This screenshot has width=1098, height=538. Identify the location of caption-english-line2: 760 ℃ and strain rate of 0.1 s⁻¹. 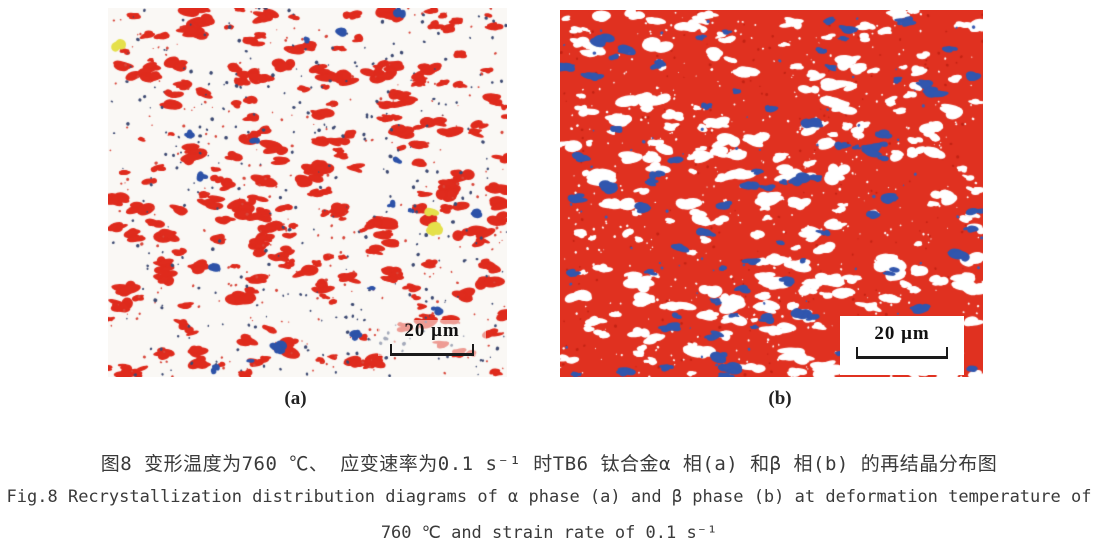
(549, 530).